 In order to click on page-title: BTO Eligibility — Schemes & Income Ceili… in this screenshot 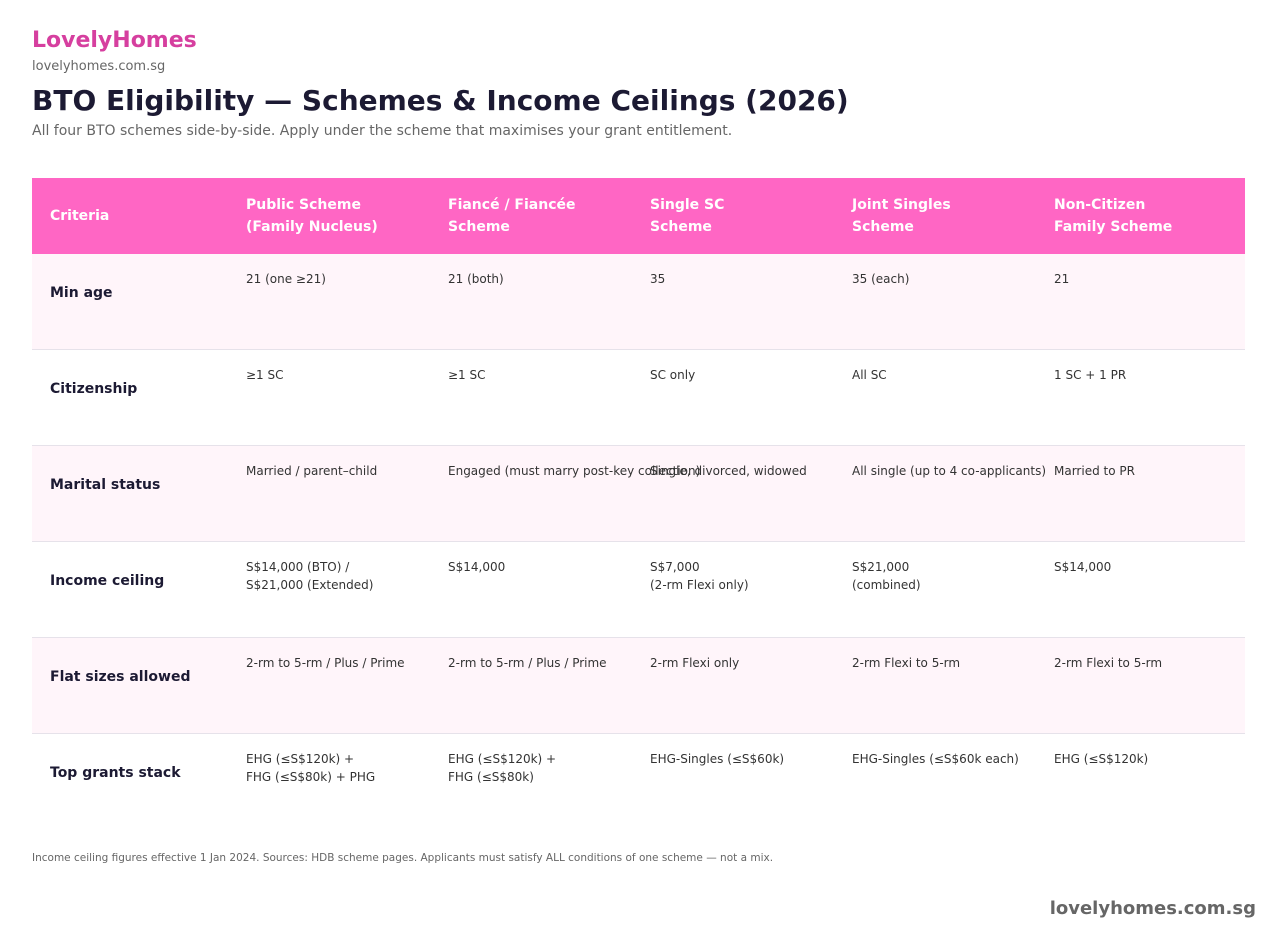, I will do `click(440, 100)`.